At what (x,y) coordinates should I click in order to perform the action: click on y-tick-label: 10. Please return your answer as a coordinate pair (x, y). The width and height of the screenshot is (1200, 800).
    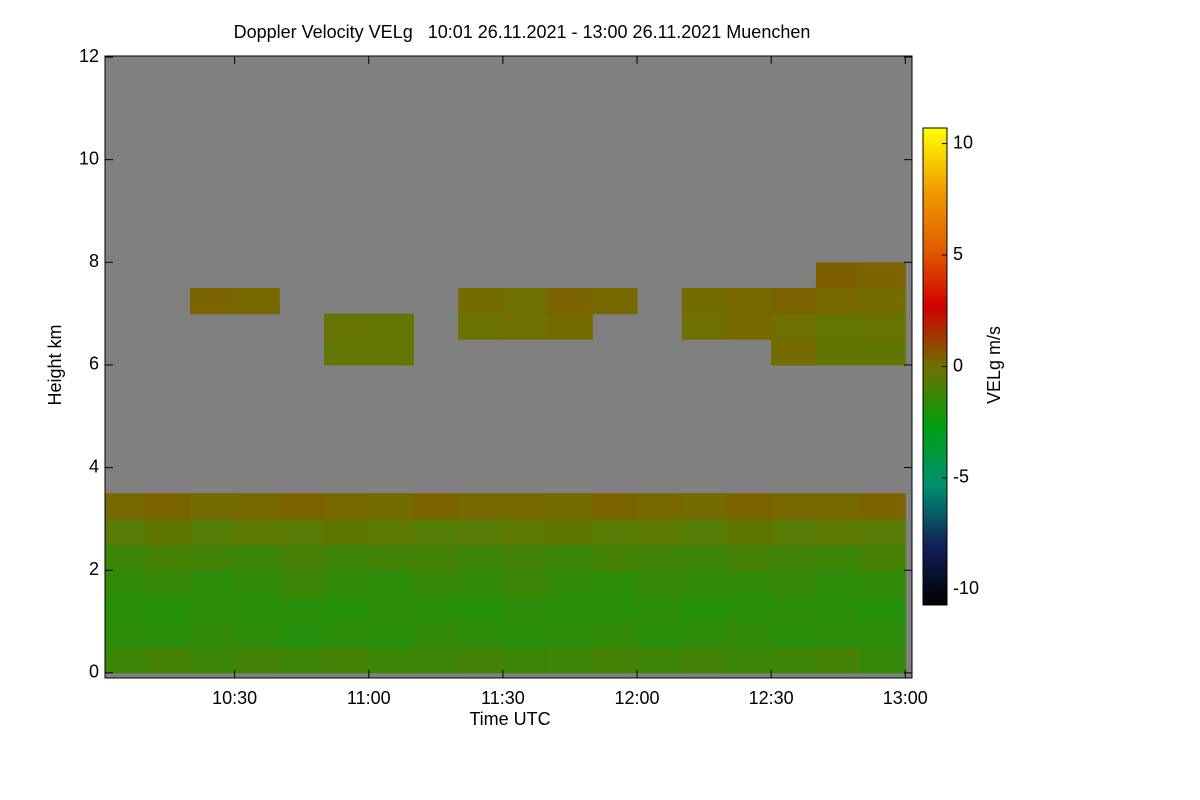
    Looking at the image, I should click on (89, 158).